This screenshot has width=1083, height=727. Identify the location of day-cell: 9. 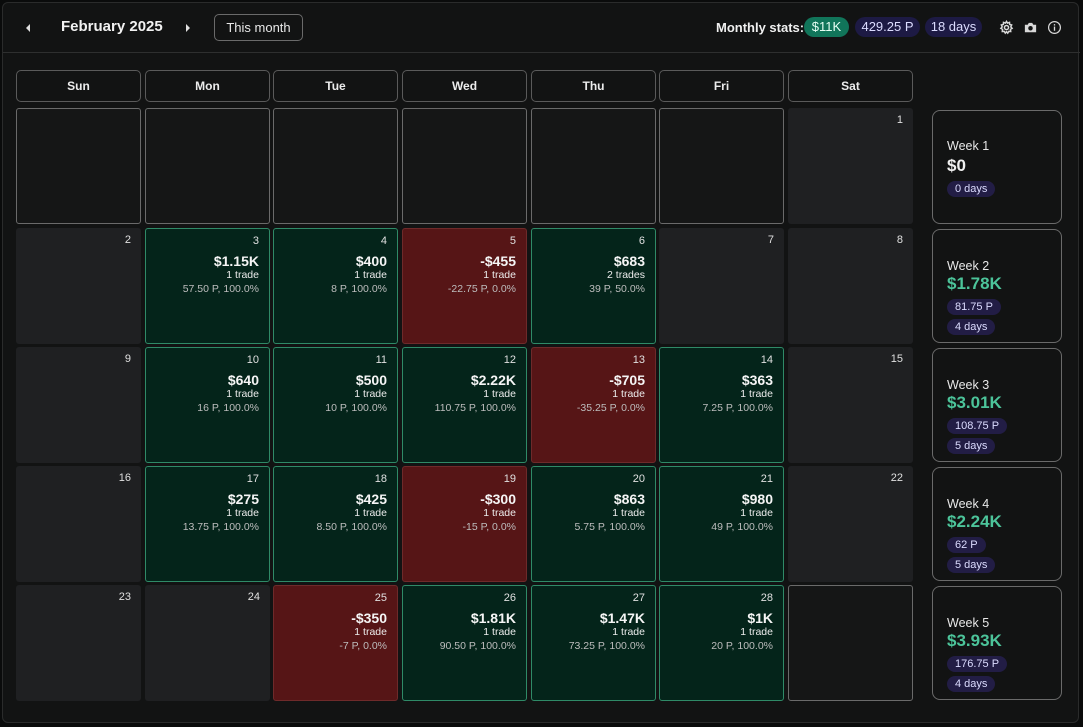
(78, 405).